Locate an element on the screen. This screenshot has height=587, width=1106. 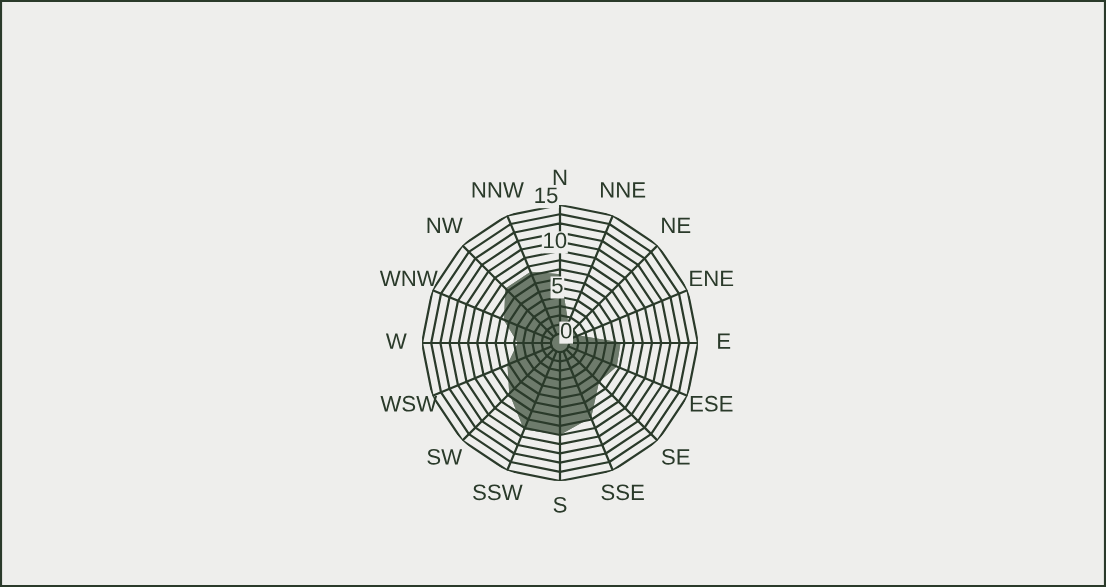
spoke-label: S is located at coordinates (560, 504).